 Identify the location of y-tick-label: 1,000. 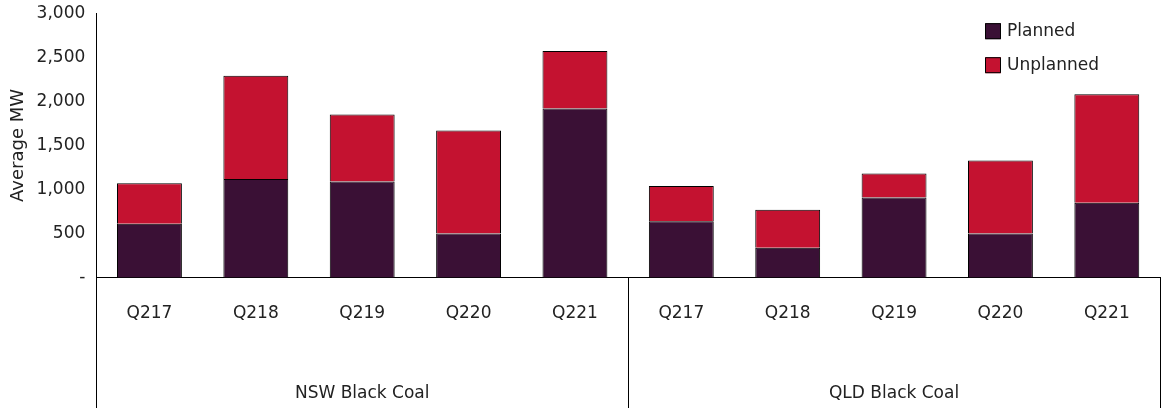
(61, 187).